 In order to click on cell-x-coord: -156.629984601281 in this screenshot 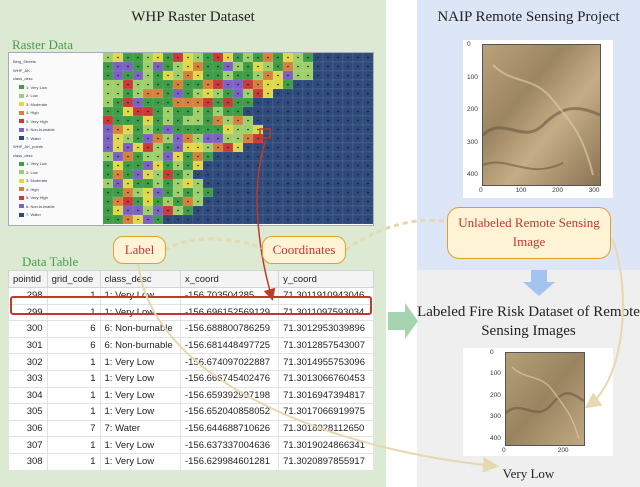, I will do `click(229, 461)`.